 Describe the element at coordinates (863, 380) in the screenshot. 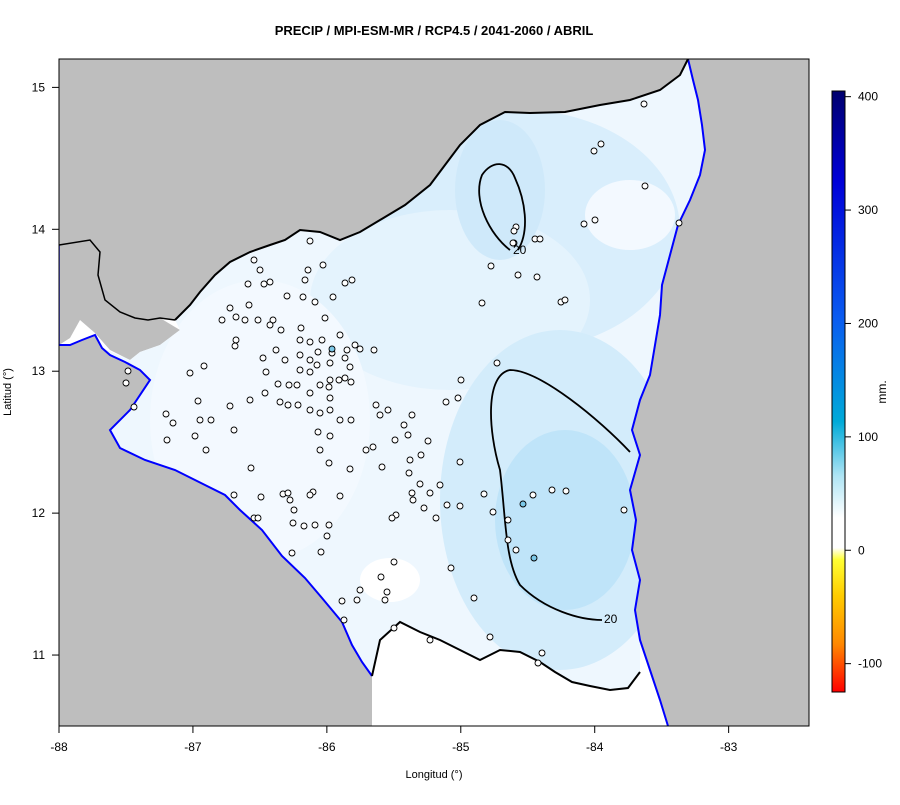

I see `colorbar-ticks: 400 300 200 100 0 -100` at that location.